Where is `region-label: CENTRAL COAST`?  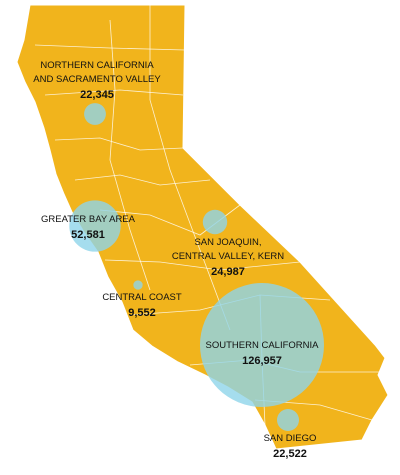
region-label: CENTRAL COAST is located at coordinates (142, 297).